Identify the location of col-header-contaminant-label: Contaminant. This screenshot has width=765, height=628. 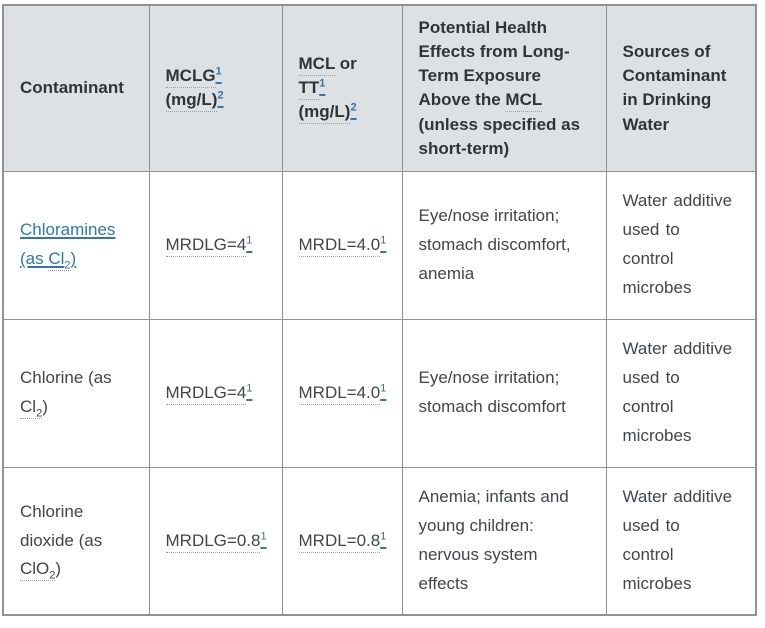
(72, 88).